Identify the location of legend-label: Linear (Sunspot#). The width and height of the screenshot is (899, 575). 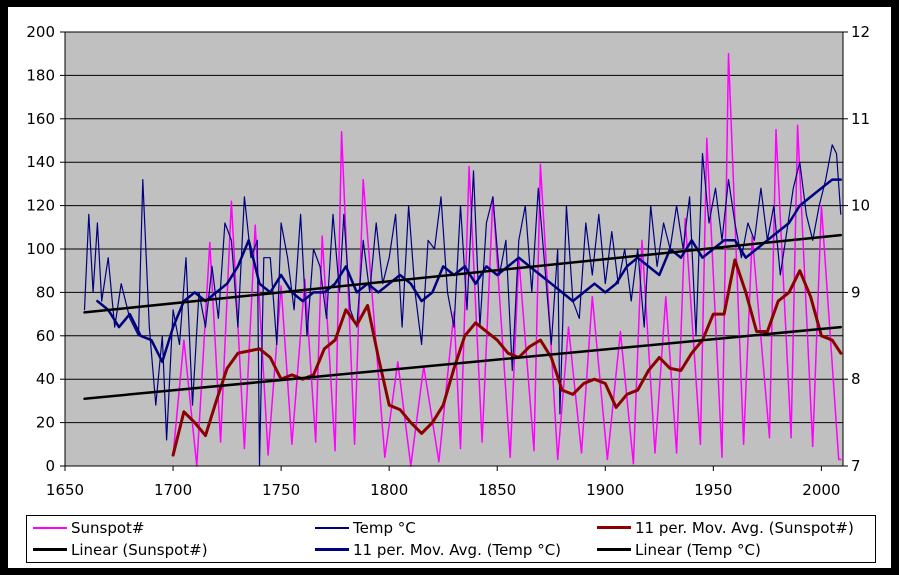
(139, 550).